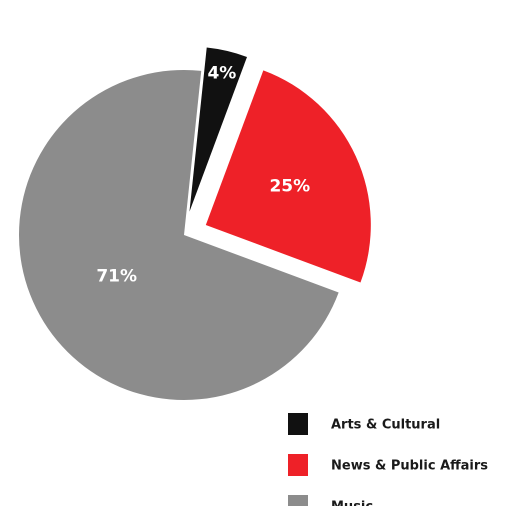 The image size is (510, 506). I want to click on slice-label-news-and-public-affairs: 25%, so click(289, 187).